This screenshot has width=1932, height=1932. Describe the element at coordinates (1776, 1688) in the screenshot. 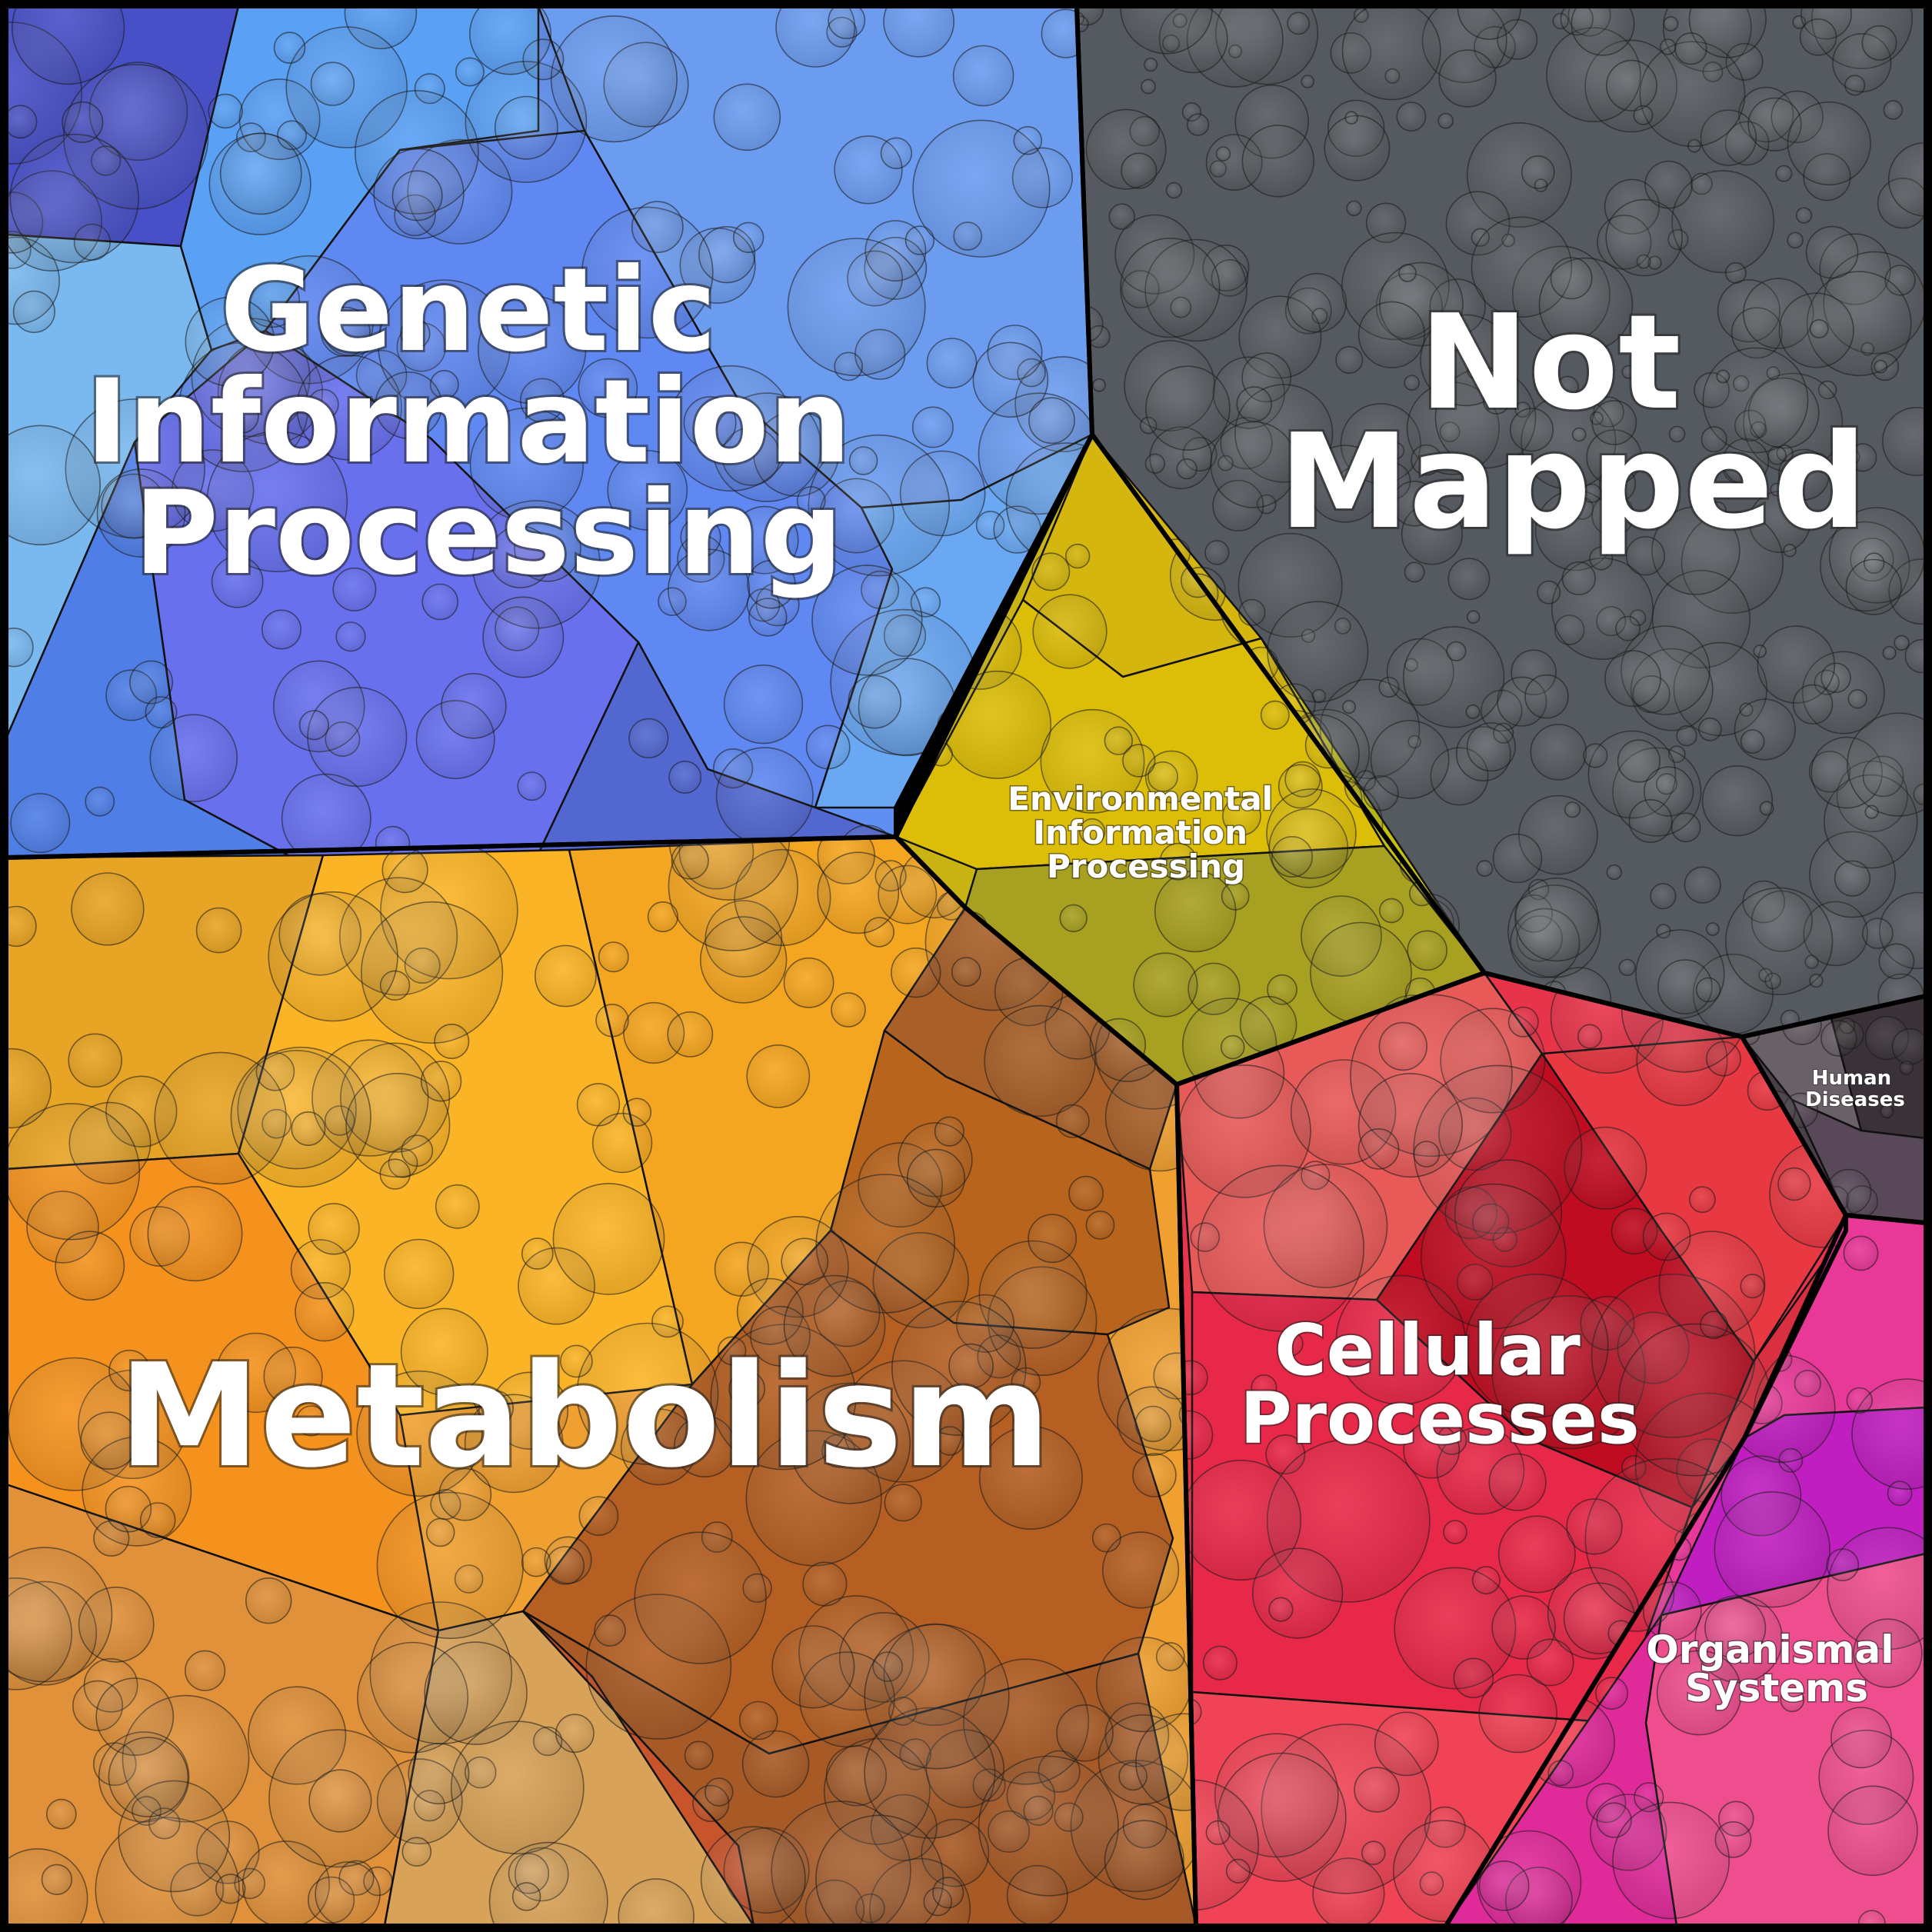

I see `label-organismal-line-2: Systems` at that location.